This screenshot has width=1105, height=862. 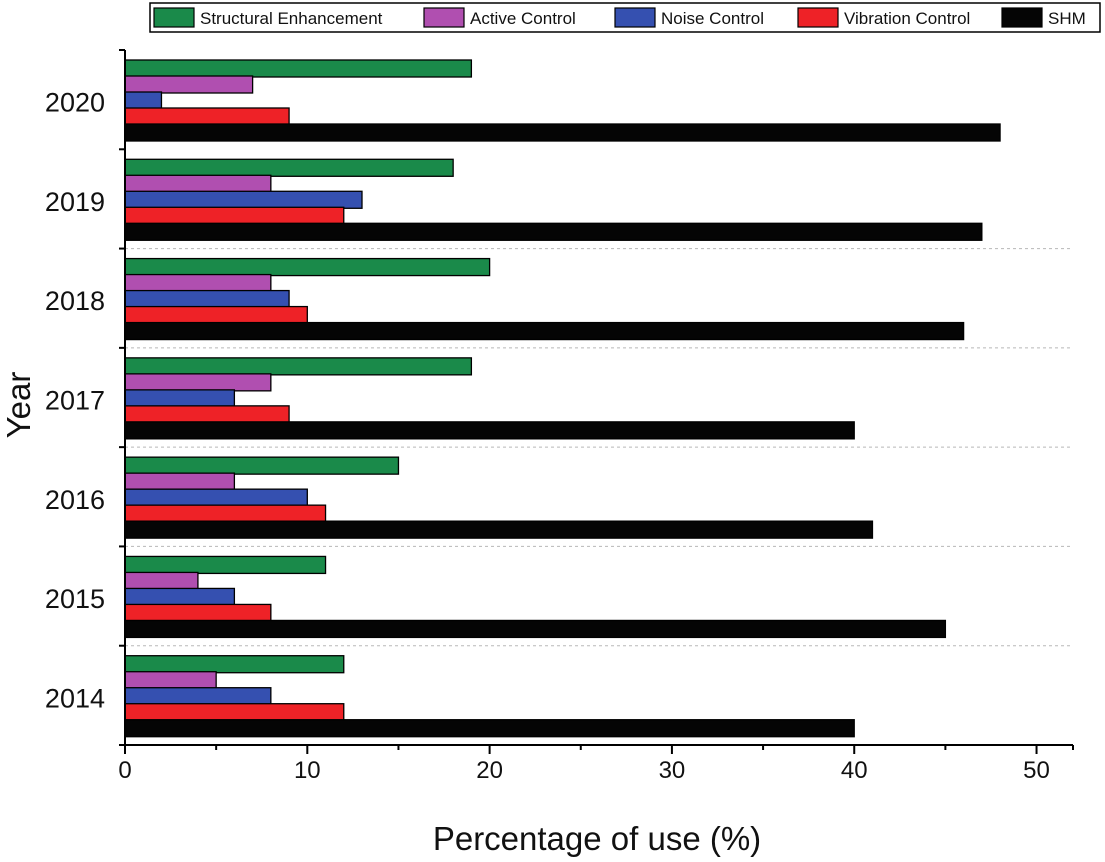 What do you see at coordinates (562, 132) in the screenshot?
I see `bar-2020-shm` at bounding box center [562, 132].